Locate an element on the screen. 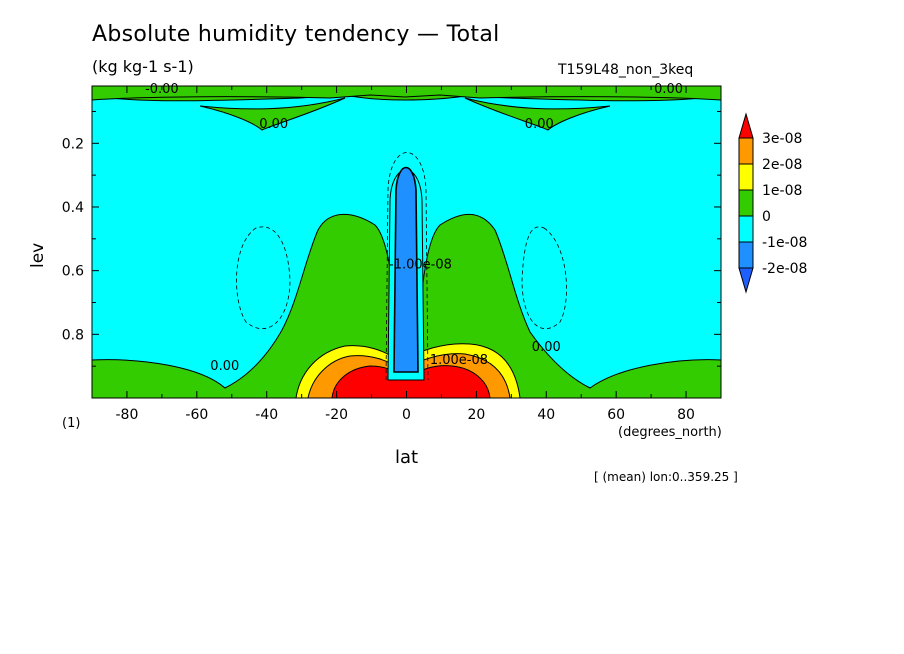 Image resolution: width=904 pixels, height=654 pixels. y-tick-label: 0.6 is located at coordinates (73, 272).